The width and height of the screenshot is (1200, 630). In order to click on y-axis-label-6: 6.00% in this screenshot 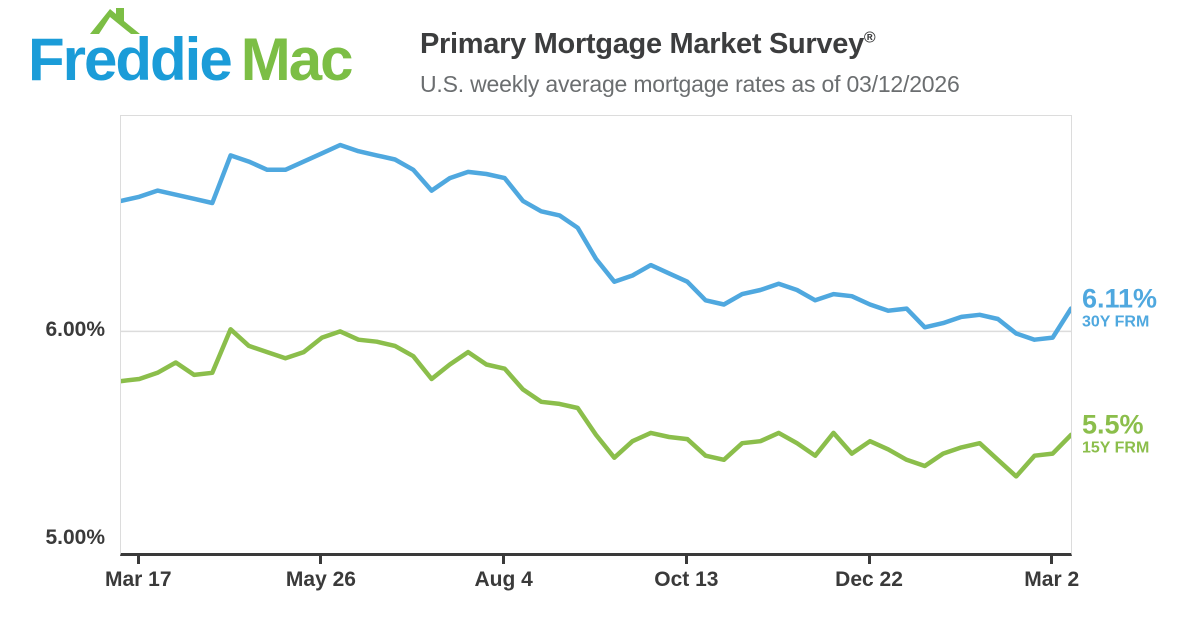, I will do `click(75, 330)`.